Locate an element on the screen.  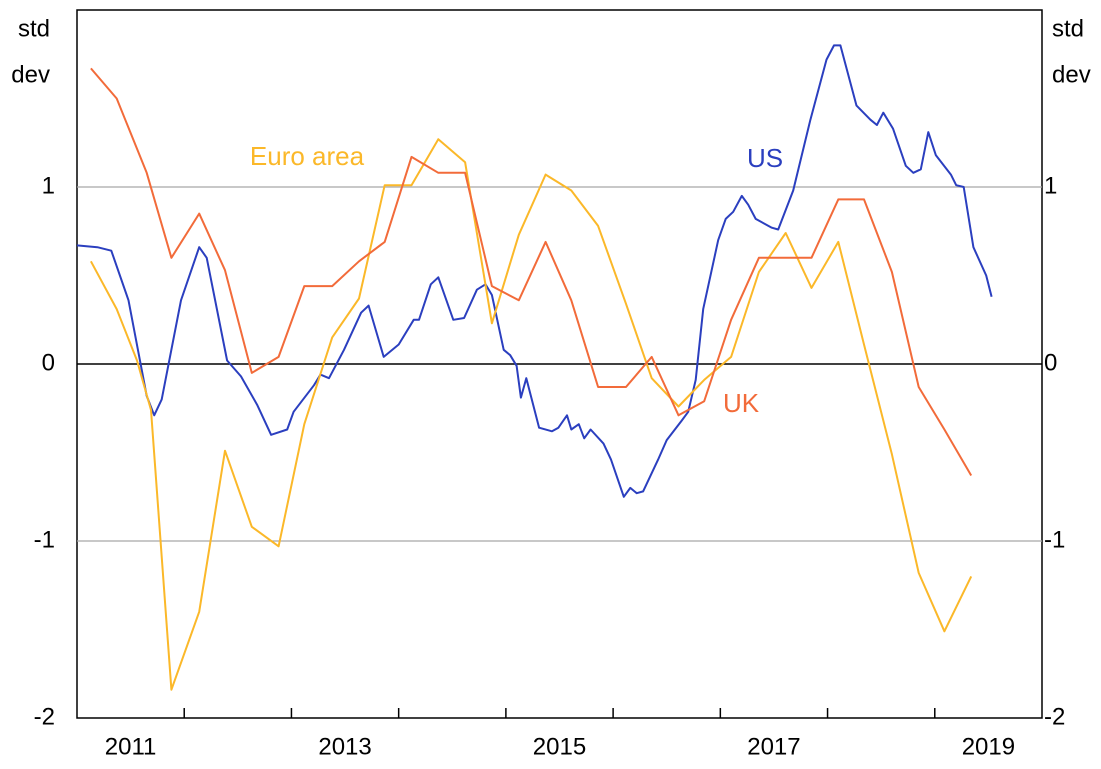
series-label: Euro area is located at coordinates (307, 156).